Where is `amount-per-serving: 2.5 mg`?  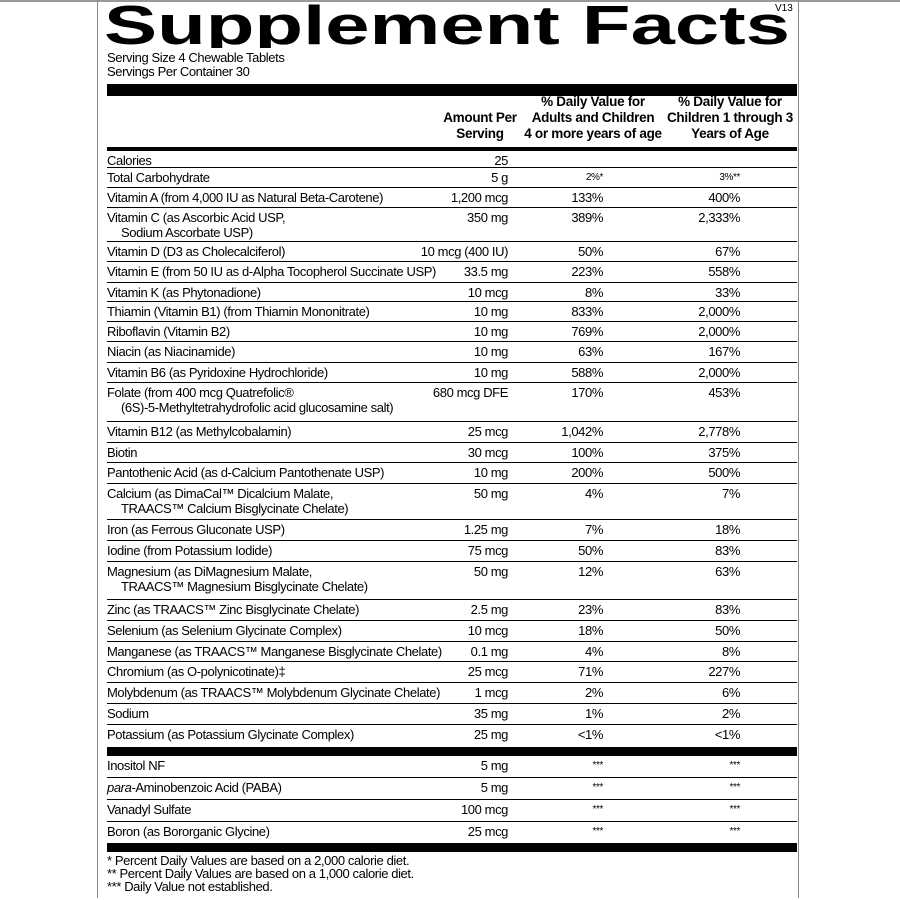 amount-per-serving: 2.5 mg is located at coordinates (489, 609).